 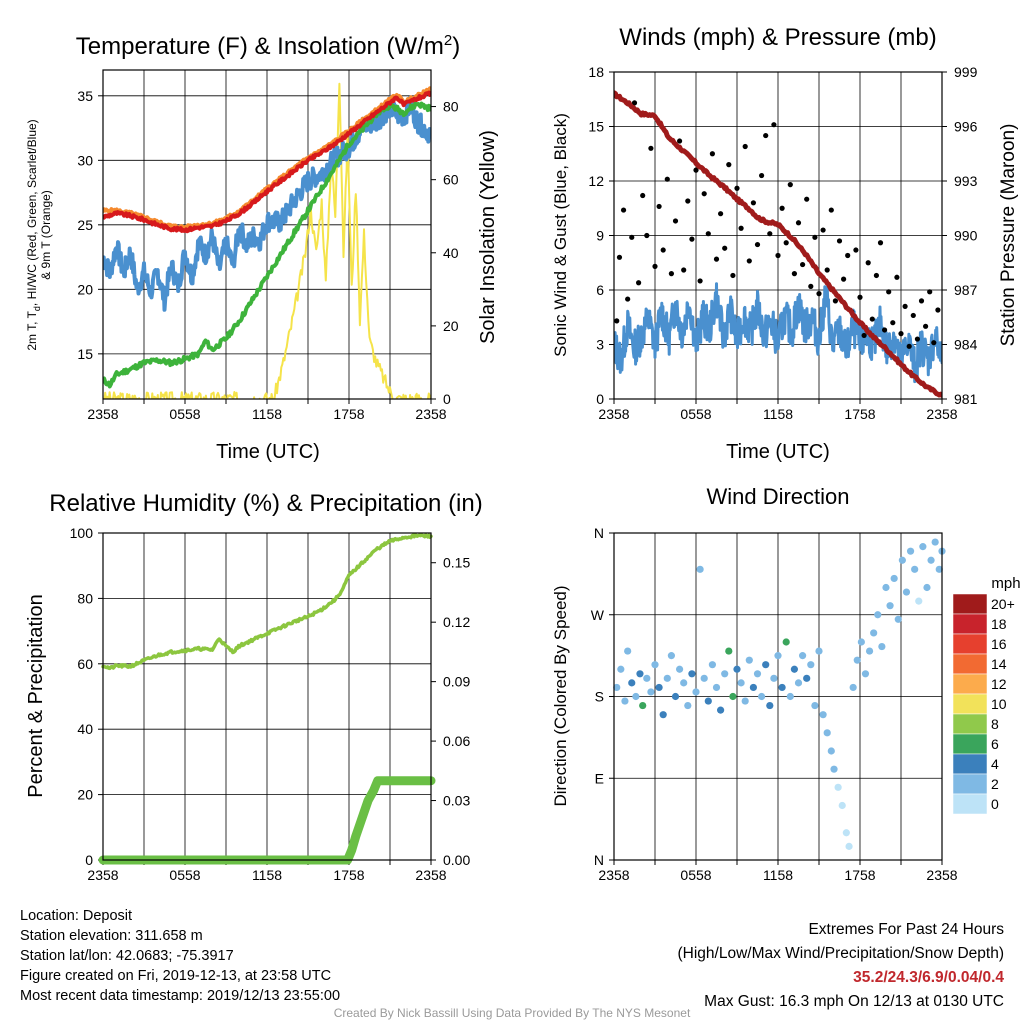 What do you see at coordinates (85, 729) in the screenshot?
I see `rh-y-tick-label: 40` at bounding box center [85, 729].